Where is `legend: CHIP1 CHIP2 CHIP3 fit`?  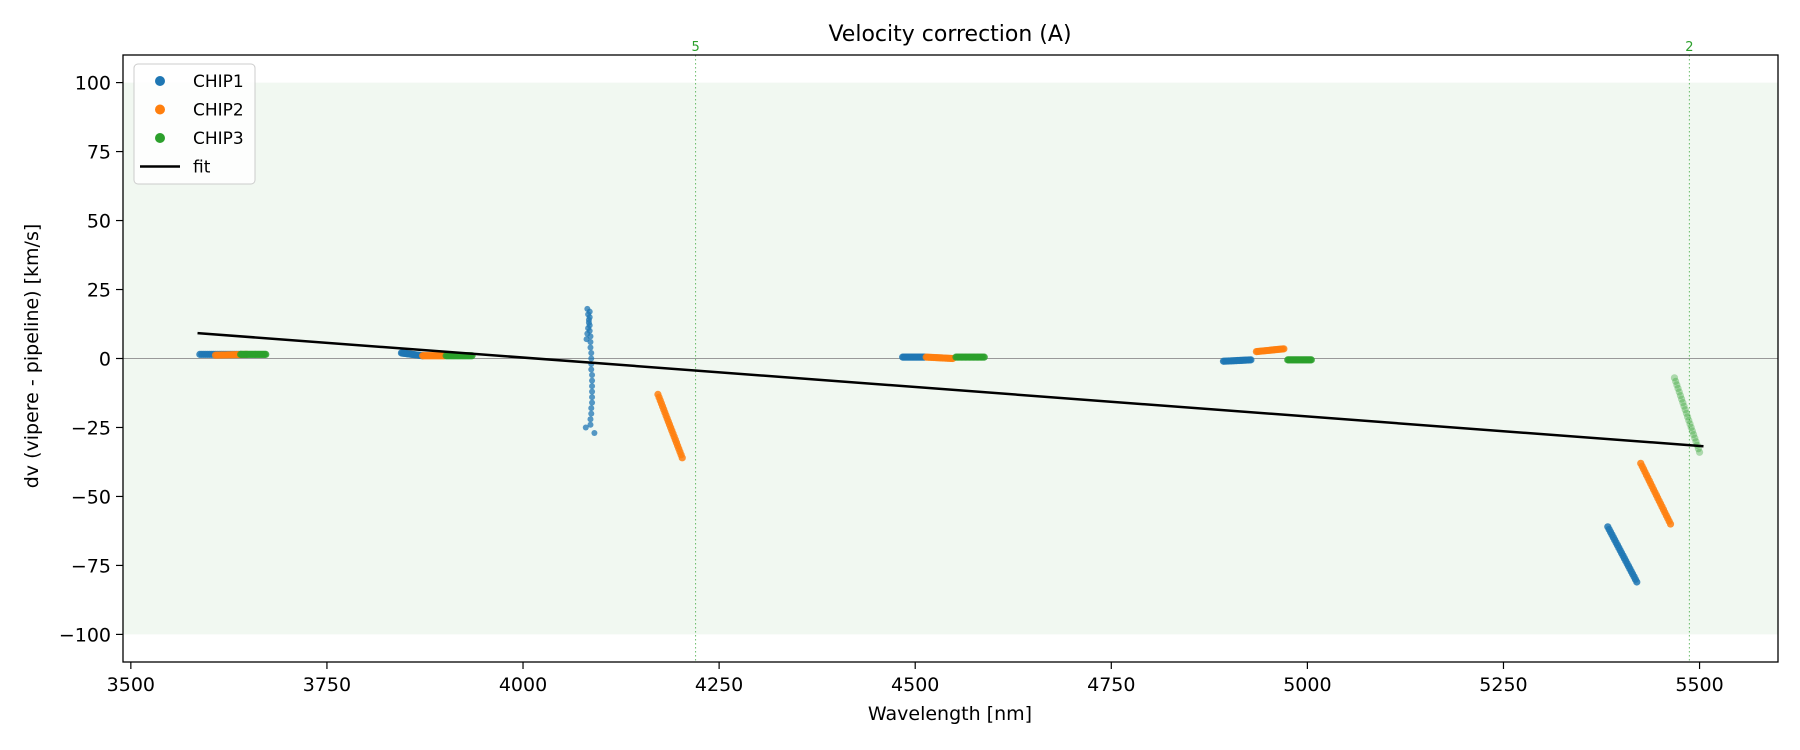
legend: CHIP1 CHIP2 CHIP3 fit is located at coordinates (194, 124).